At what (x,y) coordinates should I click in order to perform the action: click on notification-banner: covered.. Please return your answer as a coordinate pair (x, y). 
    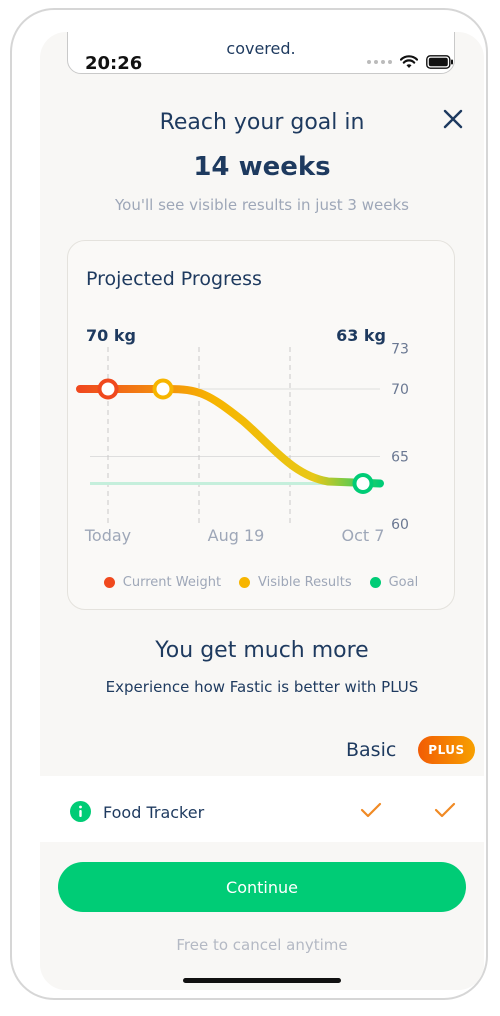
    Looking at the image, I should click on (261, 53).